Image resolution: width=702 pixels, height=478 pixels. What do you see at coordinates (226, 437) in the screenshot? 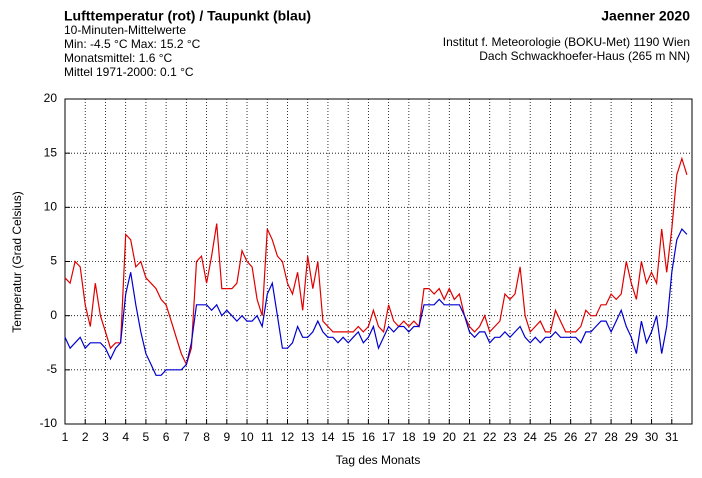
I see `x-tick-label: 9` at bounding box center [226, 437].